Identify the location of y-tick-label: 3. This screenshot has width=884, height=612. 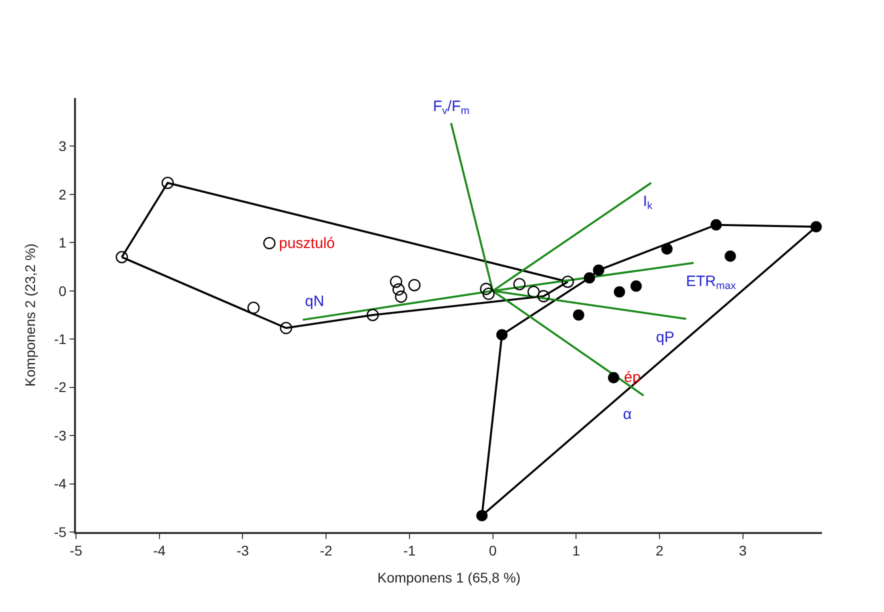
(62, 146).